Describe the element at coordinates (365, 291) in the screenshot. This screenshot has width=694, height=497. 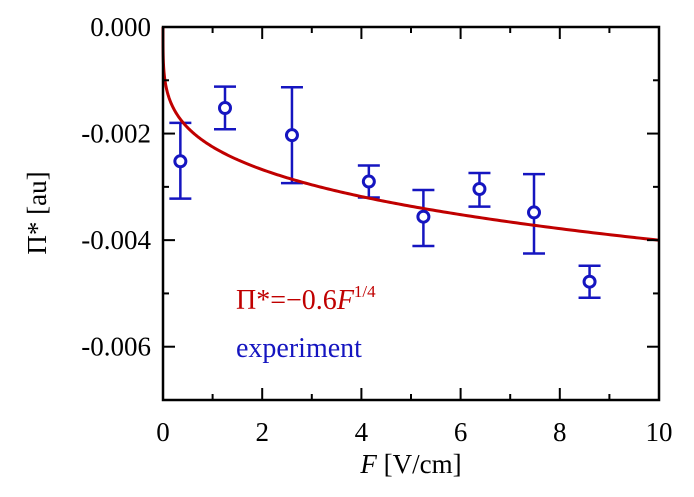
I see `legend-fit-exp: 1/4` at that location.